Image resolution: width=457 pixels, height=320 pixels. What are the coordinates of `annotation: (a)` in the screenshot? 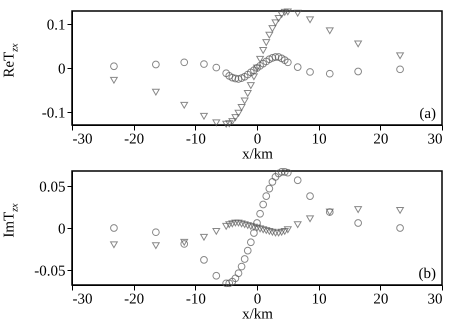 It's located at (427, 114).